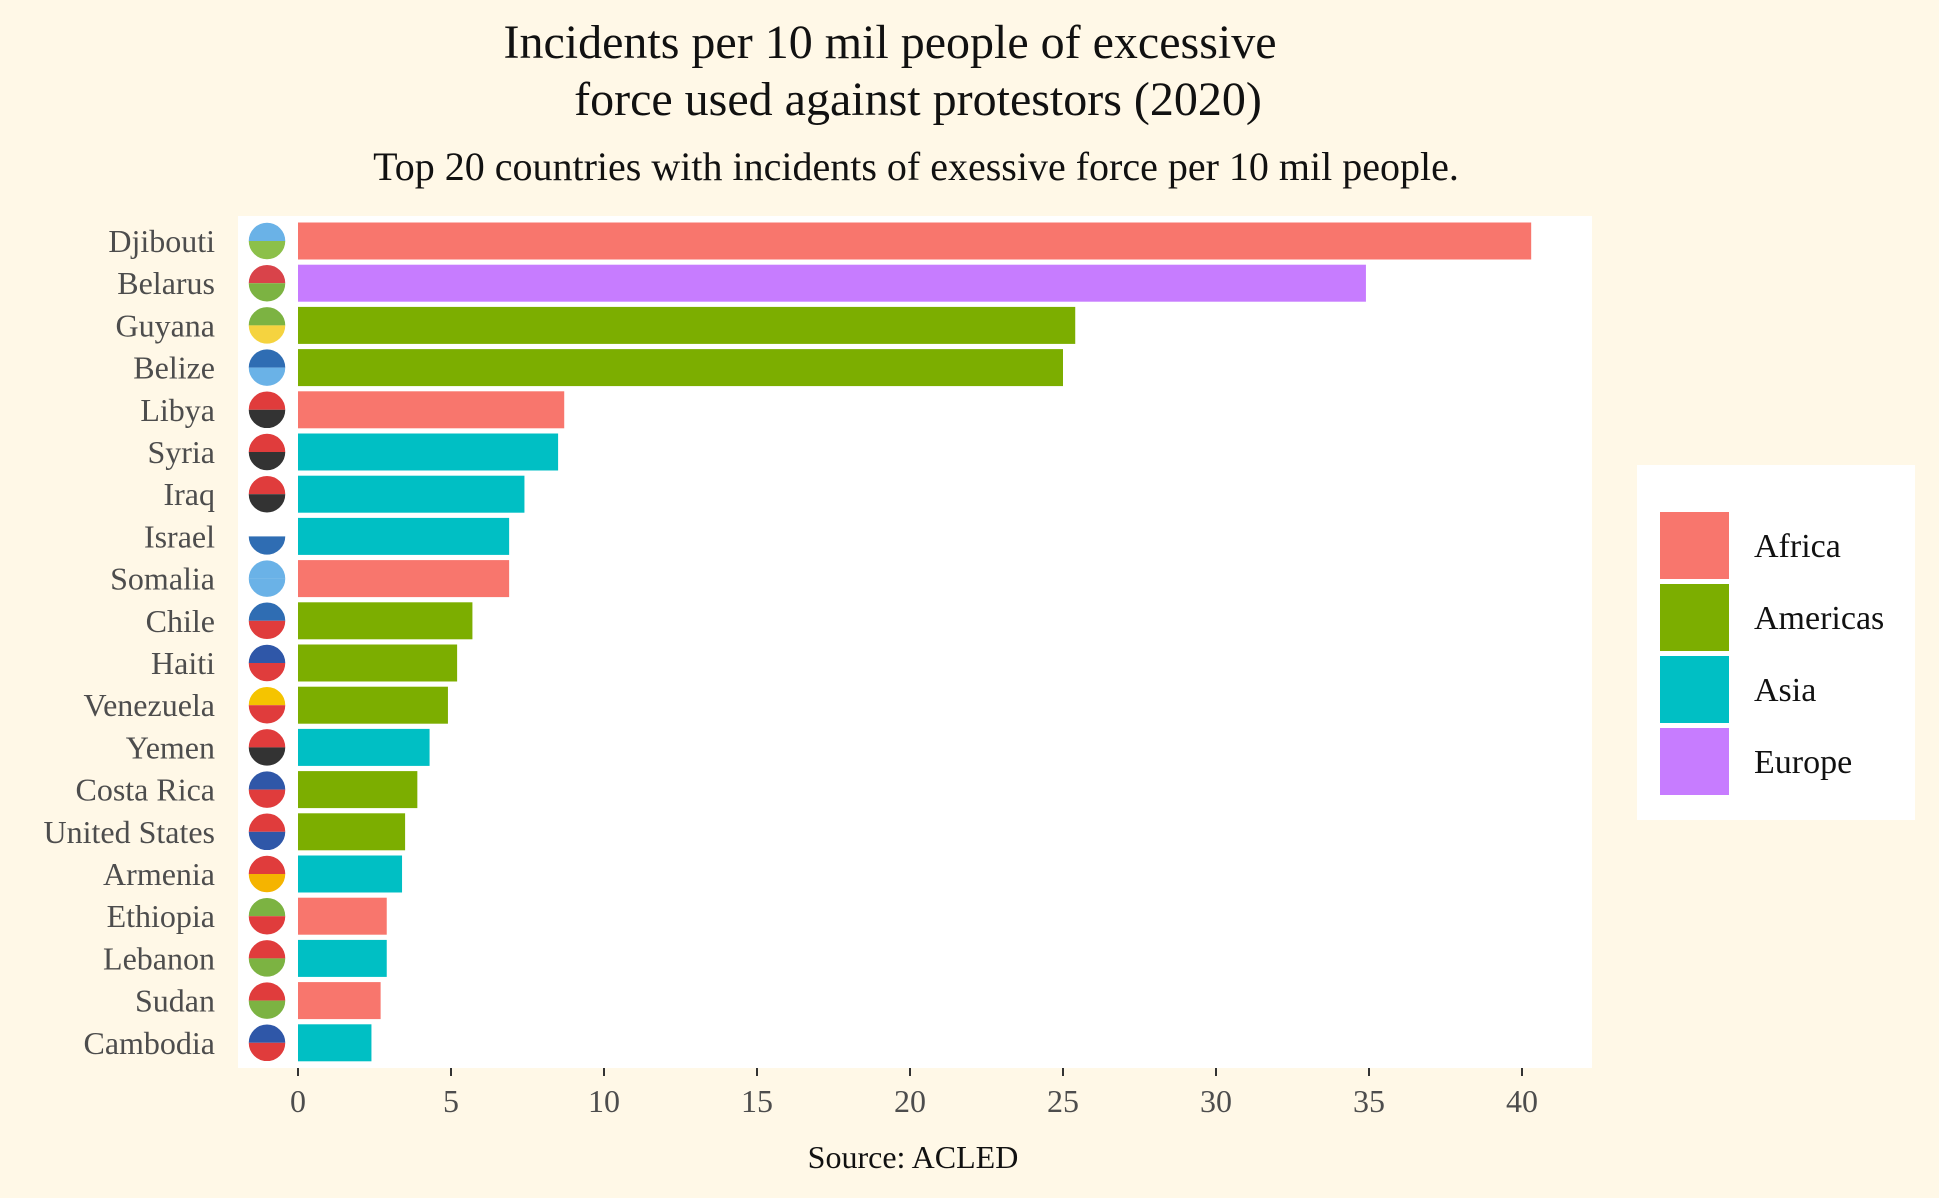 The height and width of the screenshot is (1198, 1939). Describe the element at coordinates (267, 410) in the screenshot. I see `libya-flag-icon` at that location.